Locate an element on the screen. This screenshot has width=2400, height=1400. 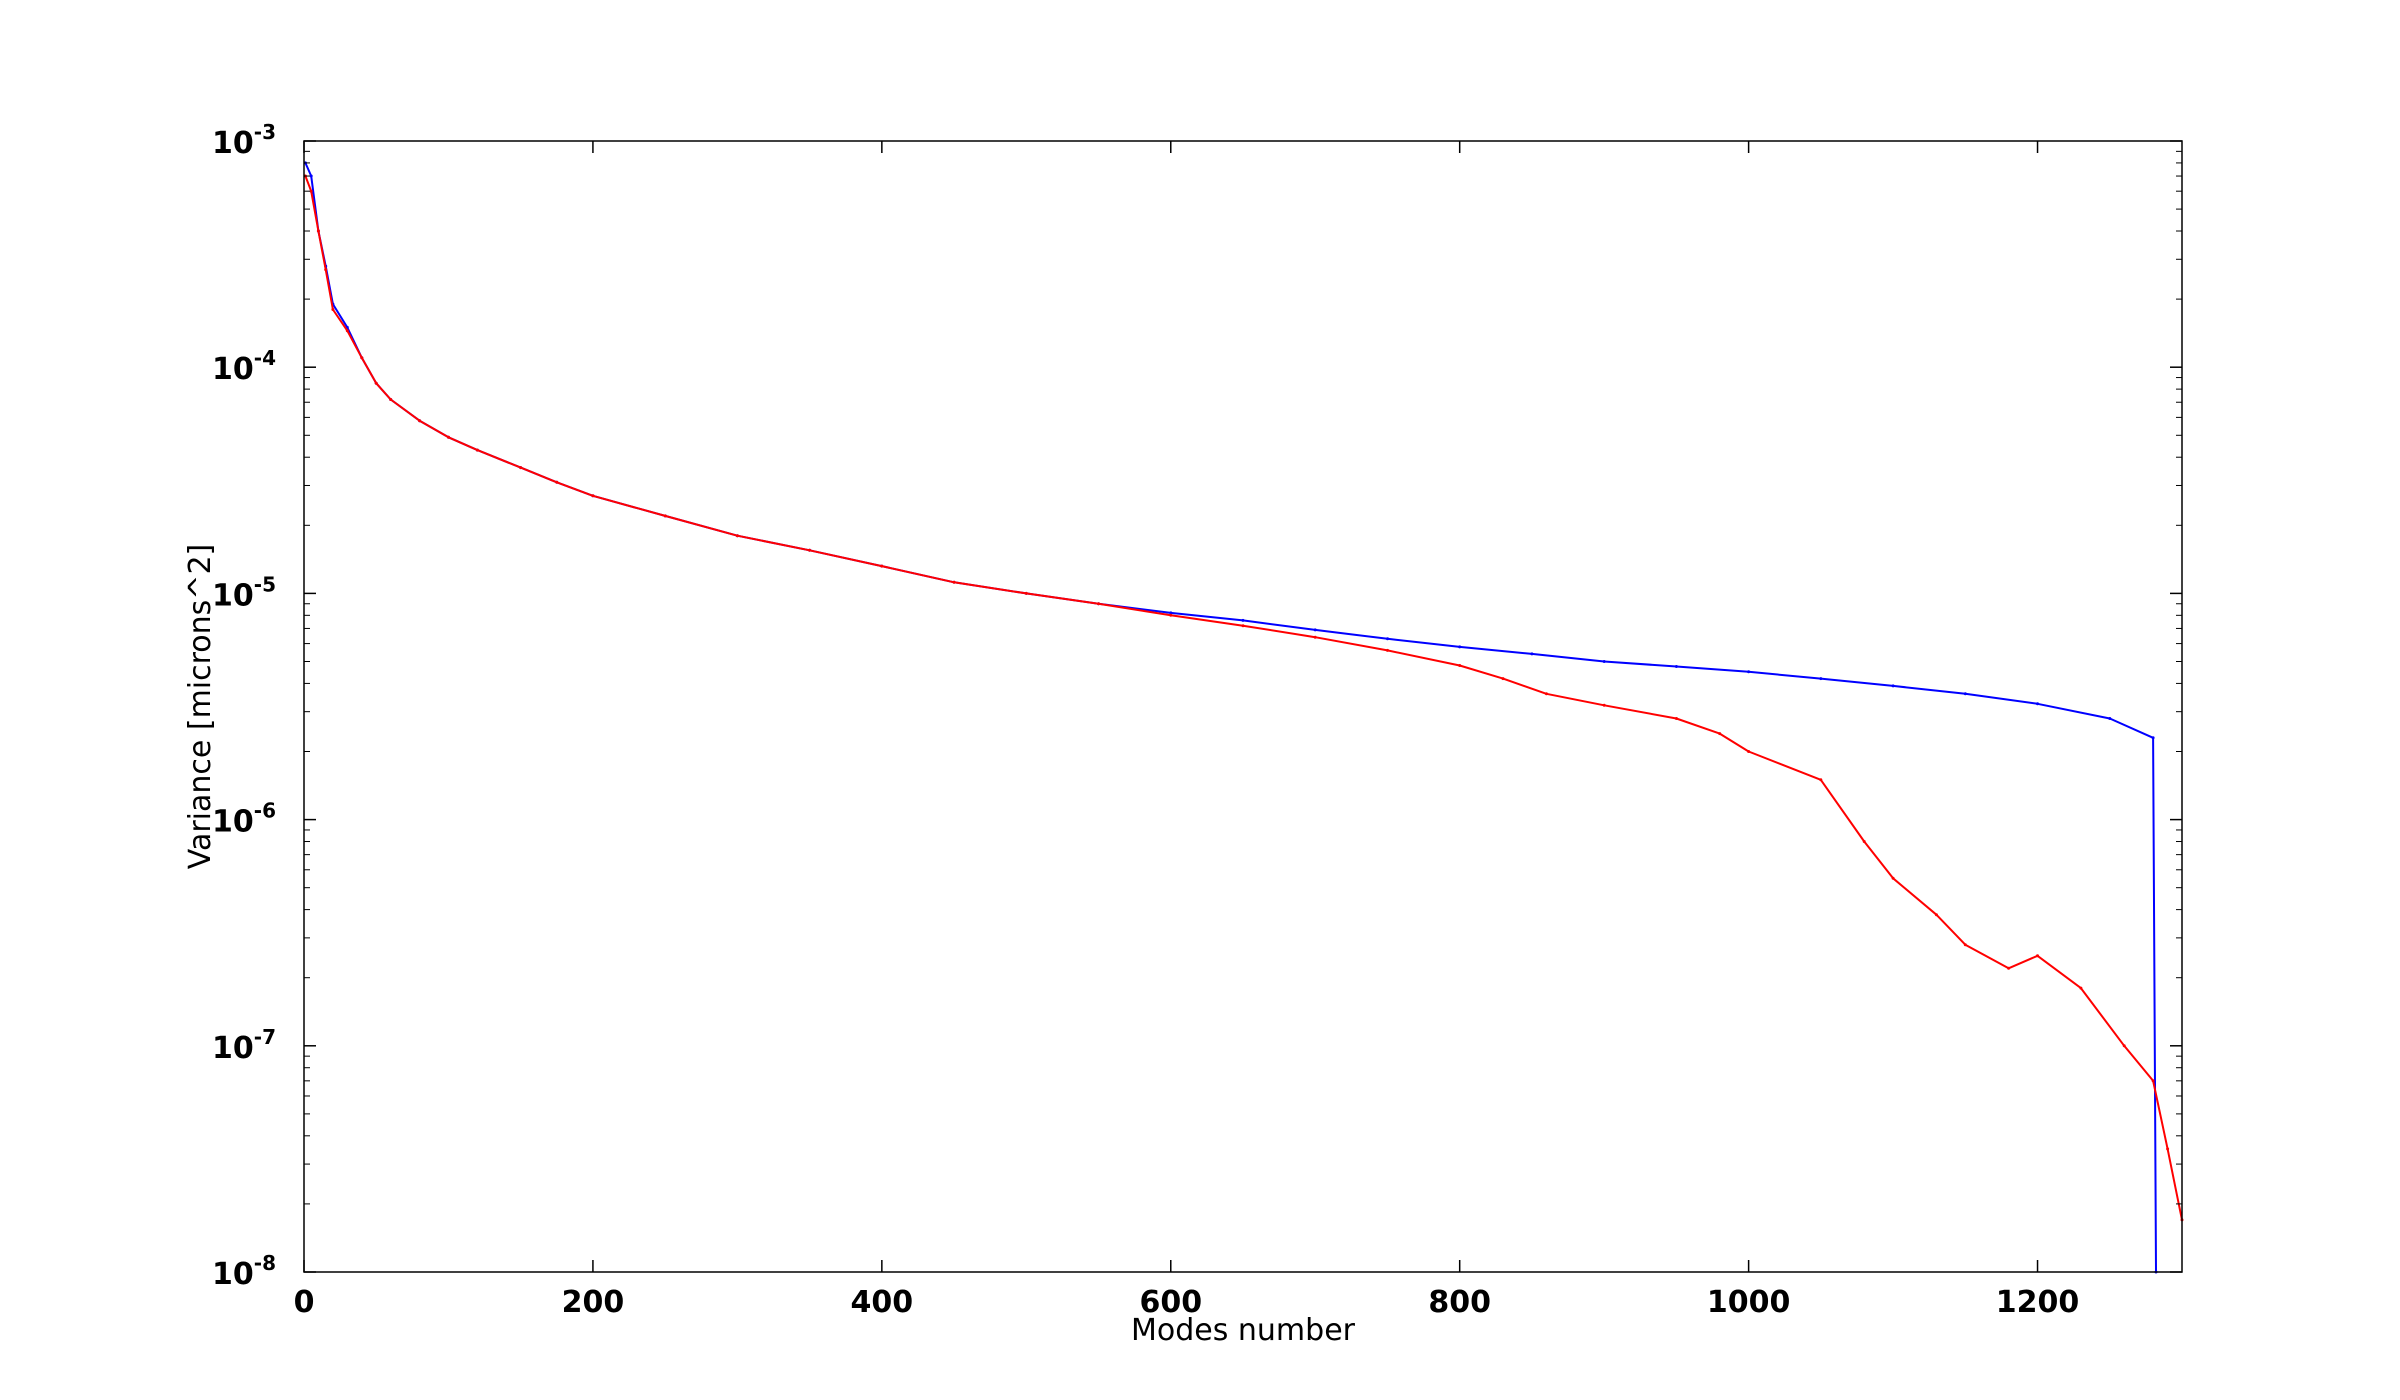
y-tick-label: 10⁻³ is located at coordinates (244, 140).